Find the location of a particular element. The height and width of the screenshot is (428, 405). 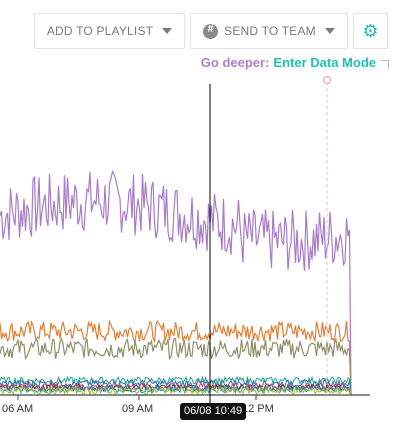

add-to-playlist-label: ADD TO PLAYLIST is located at coordinates (100, 31).